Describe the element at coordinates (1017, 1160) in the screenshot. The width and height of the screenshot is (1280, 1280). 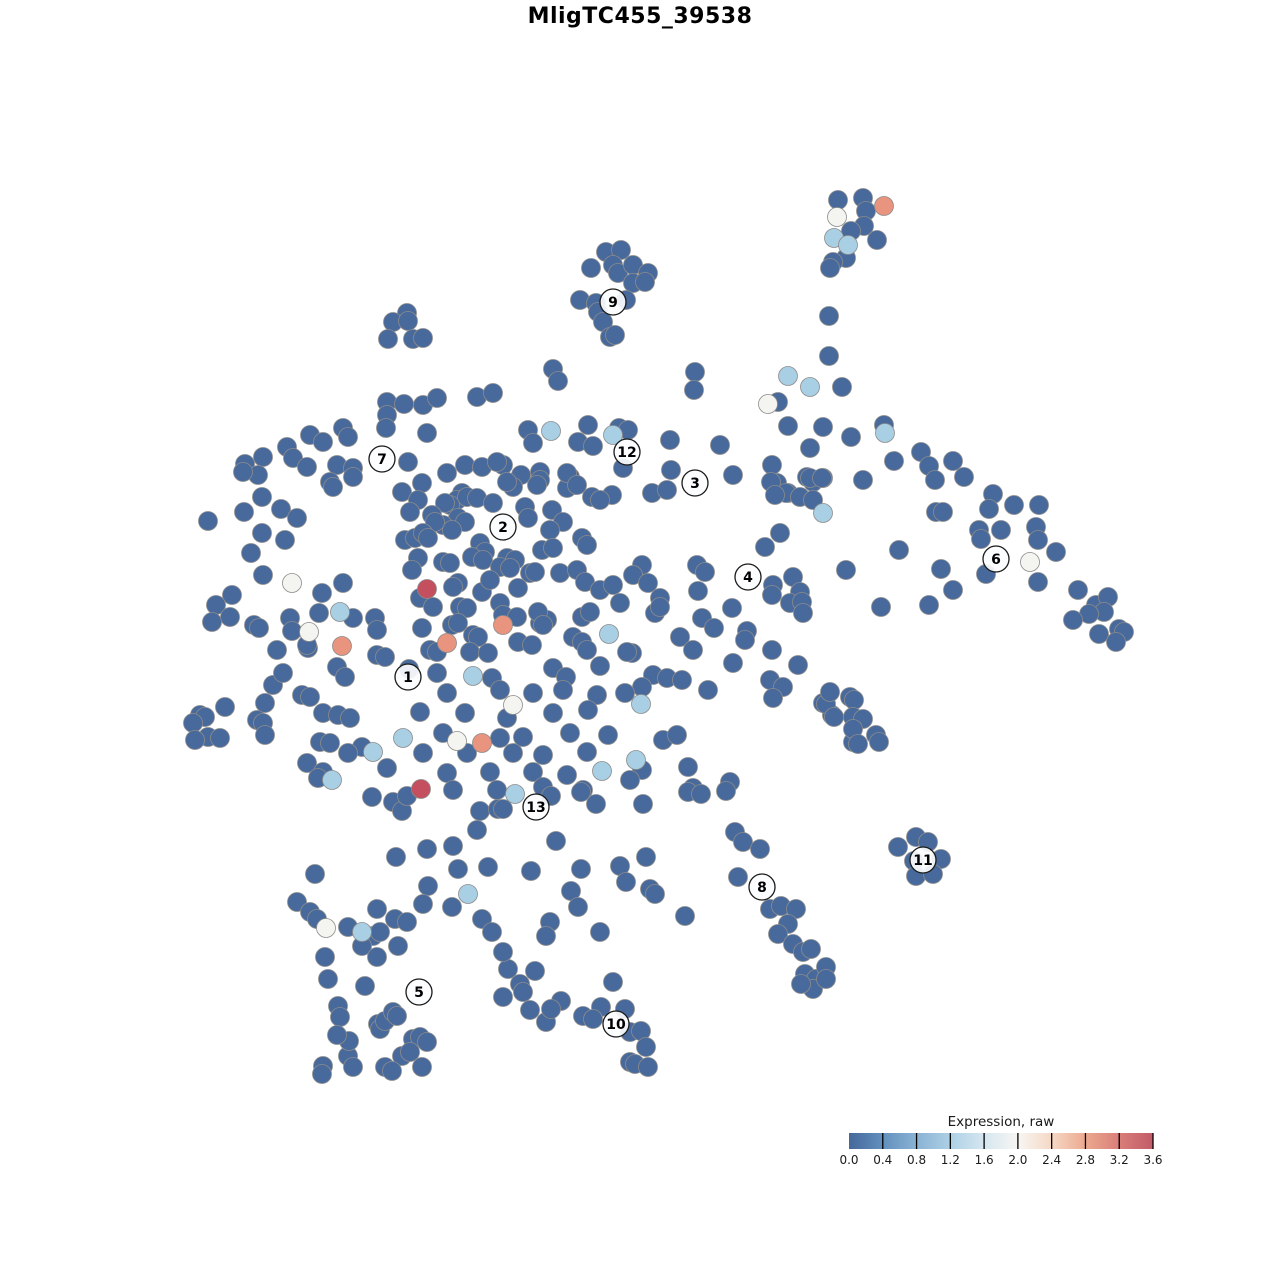
I see `colorbar-tick-label: 2.0` at that location.